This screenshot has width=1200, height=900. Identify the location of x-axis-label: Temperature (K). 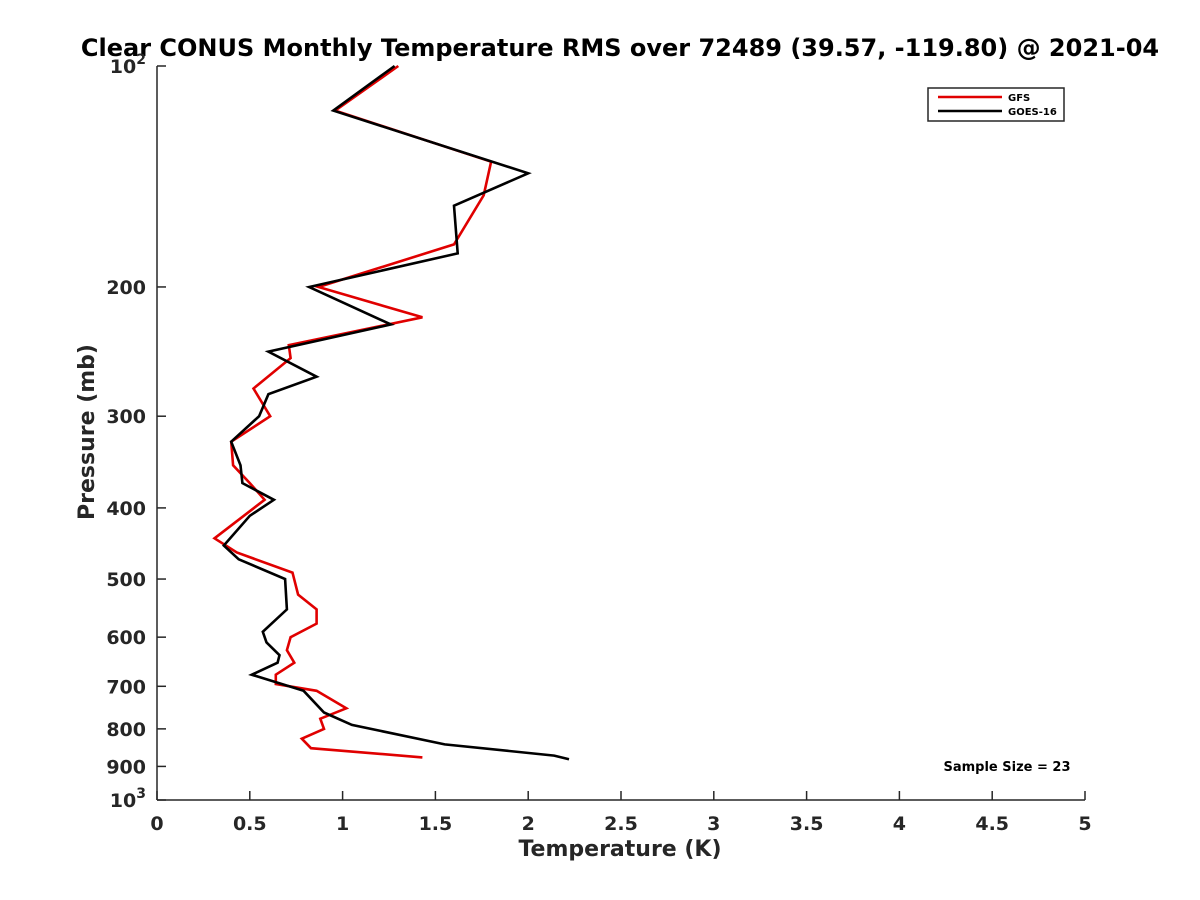
(619, 849).